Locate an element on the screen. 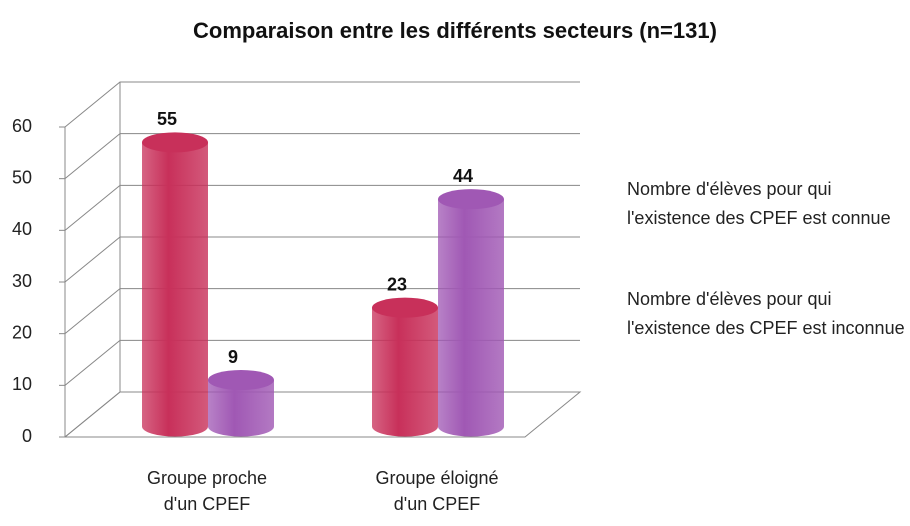 The height and width of the screenshot is (526, 910). data-label: 44 is located at coordinates (463, 176).